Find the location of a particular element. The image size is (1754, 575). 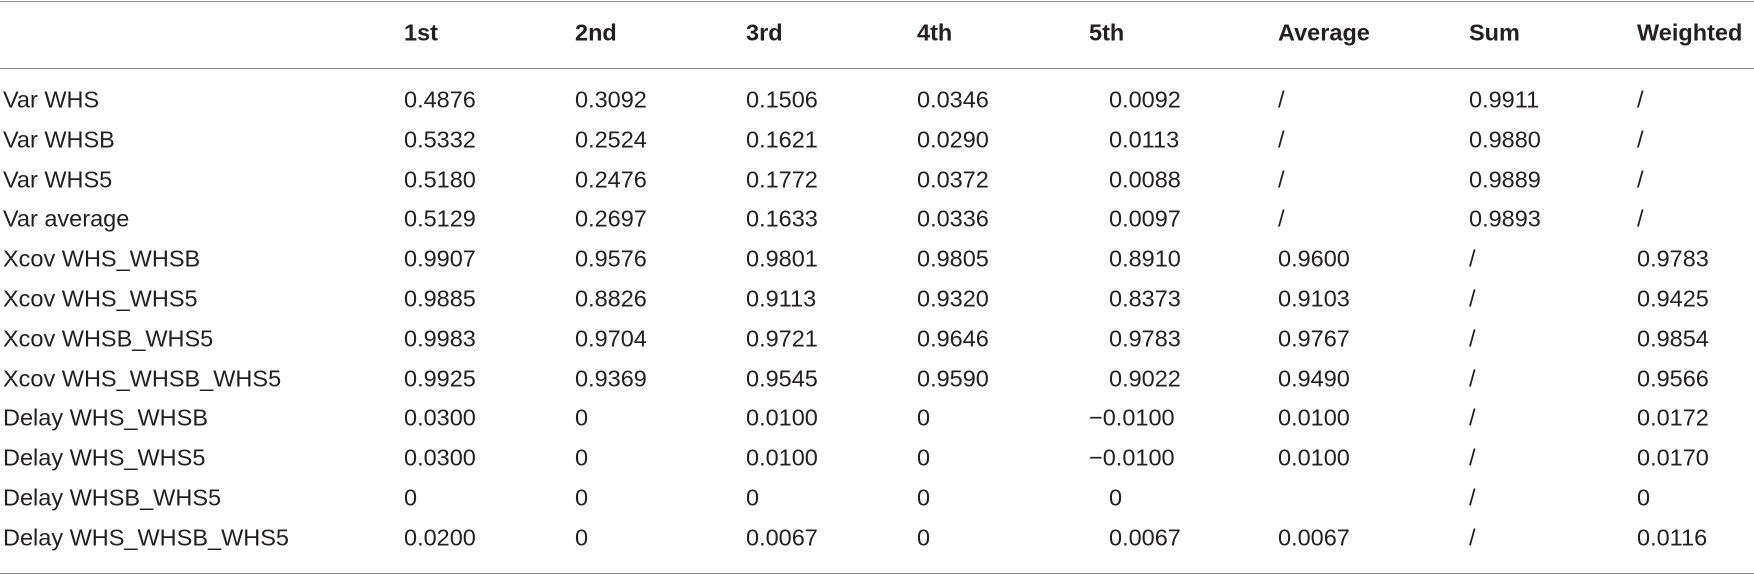

cell-value: 0.9490 is located at coordinates (1314, 377).